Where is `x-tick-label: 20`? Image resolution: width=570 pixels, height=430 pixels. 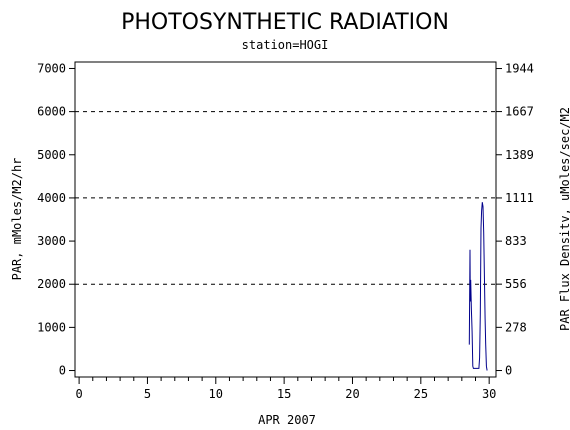 x-tick-label: 20 is located at coordinates (352, 394).